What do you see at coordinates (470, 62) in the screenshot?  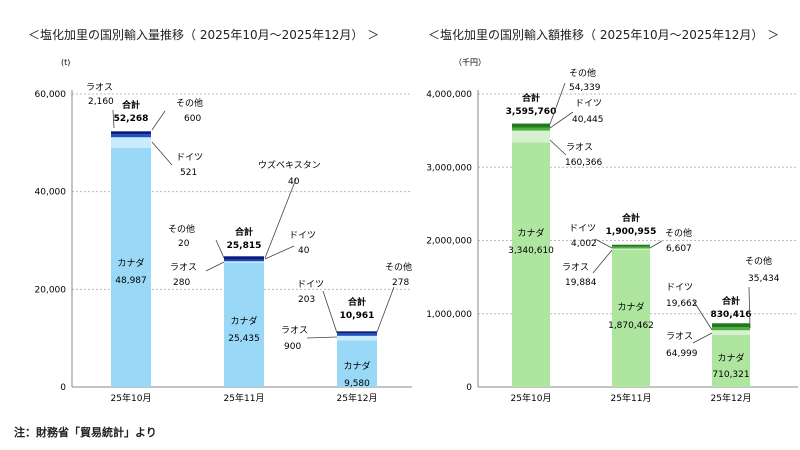 I see `right-unit-label: （千円）` at bounding box center [470, 62].